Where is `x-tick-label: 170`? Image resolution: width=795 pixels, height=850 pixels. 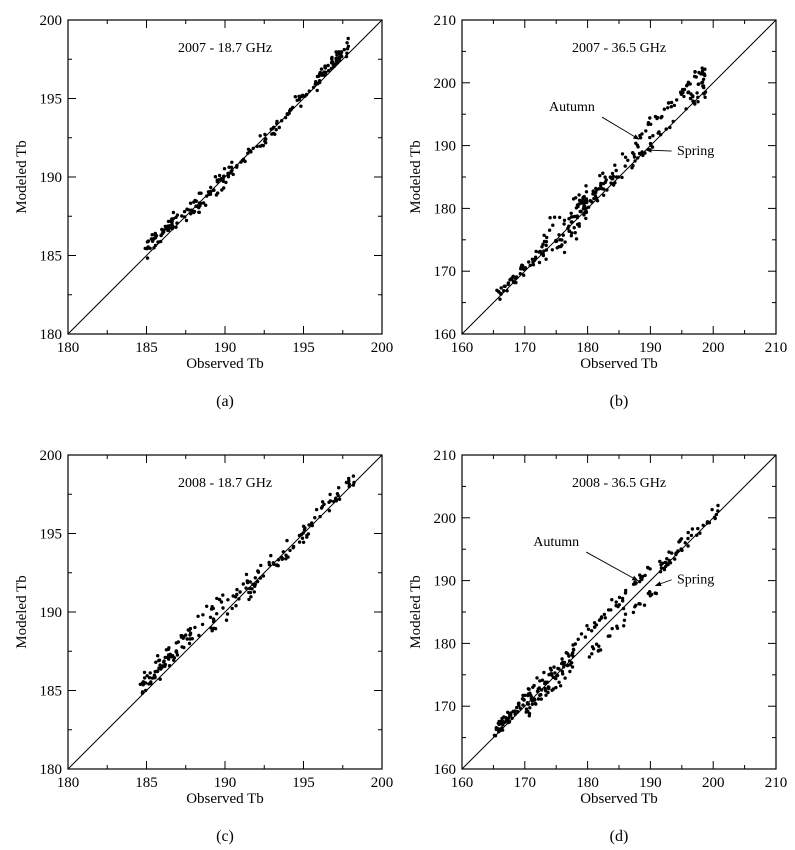 x-tick-label: 170 is located at coordinates (525, 783).